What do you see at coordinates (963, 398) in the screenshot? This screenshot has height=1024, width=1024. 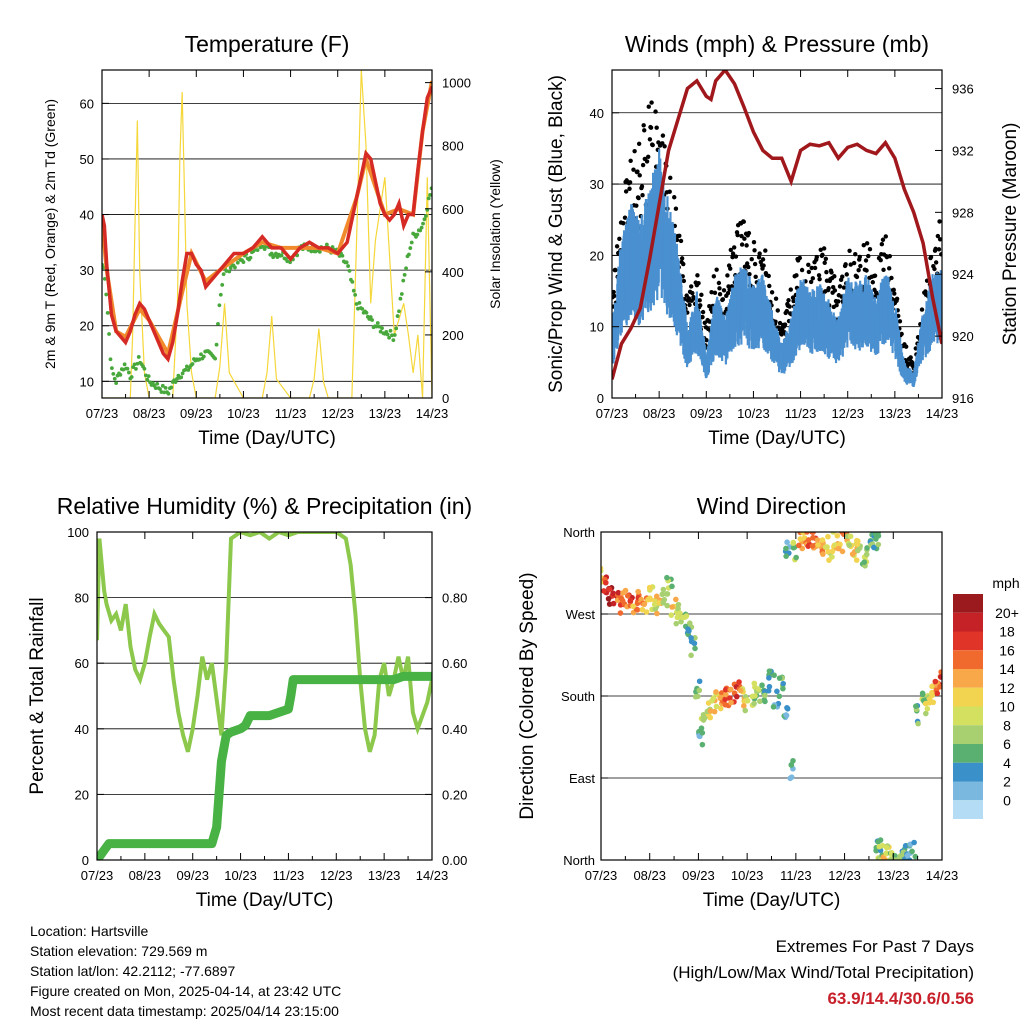 I see `y2-tick-label: 916` at bounding box center [963, 398].